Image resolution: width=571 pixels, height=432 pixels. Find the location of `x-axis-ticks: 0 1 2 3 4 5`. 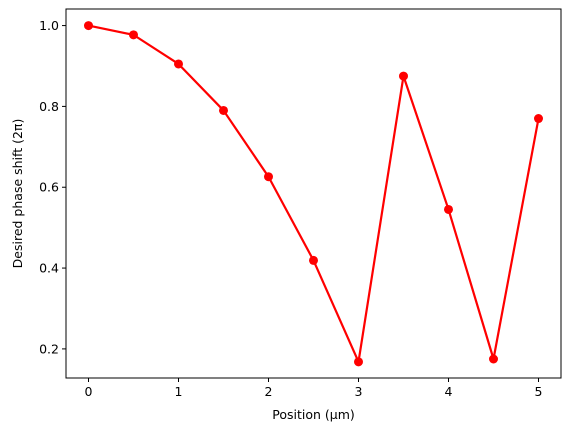

x-axis-ticks: 0 1 2 3 4 5 is located at coordinates (314, 388).